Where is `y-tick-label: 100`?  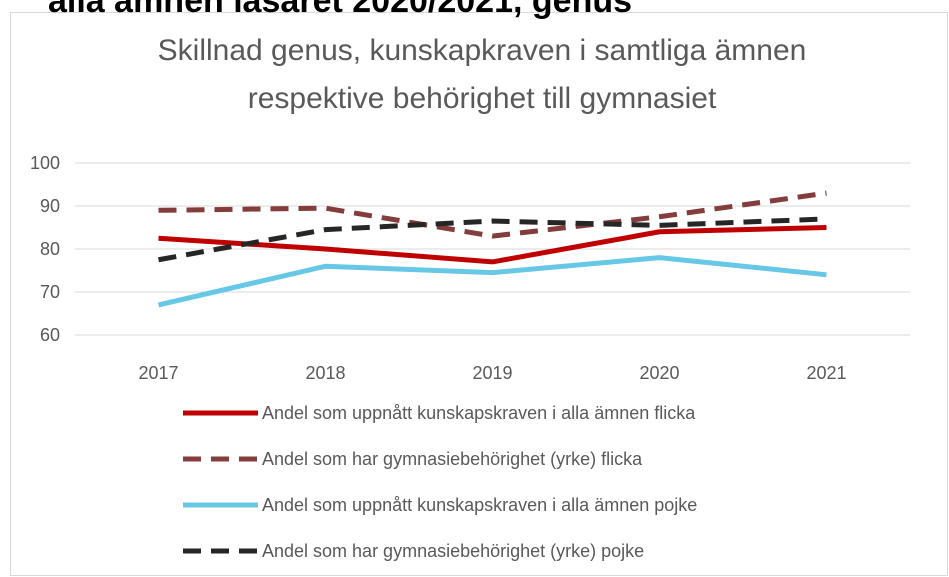 y-tick-label: 100 is located at coordinates (45, 163).